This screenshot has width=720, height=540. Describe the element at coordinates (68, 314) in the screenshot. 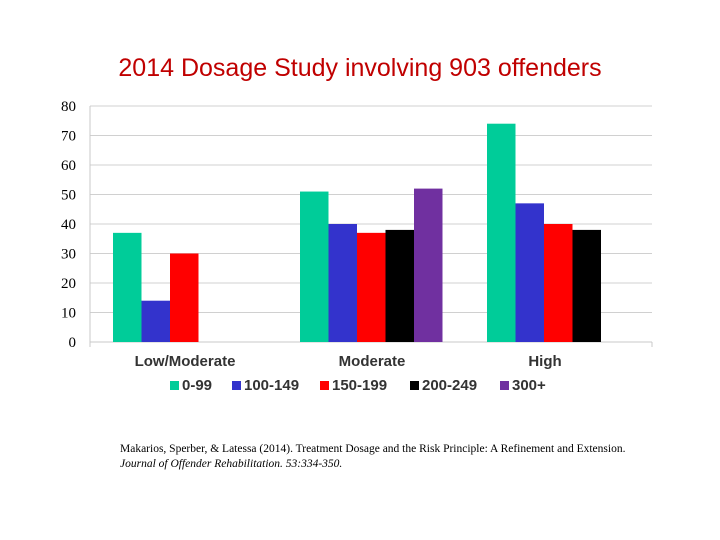

I see `y-tick-label: 10` at that location.